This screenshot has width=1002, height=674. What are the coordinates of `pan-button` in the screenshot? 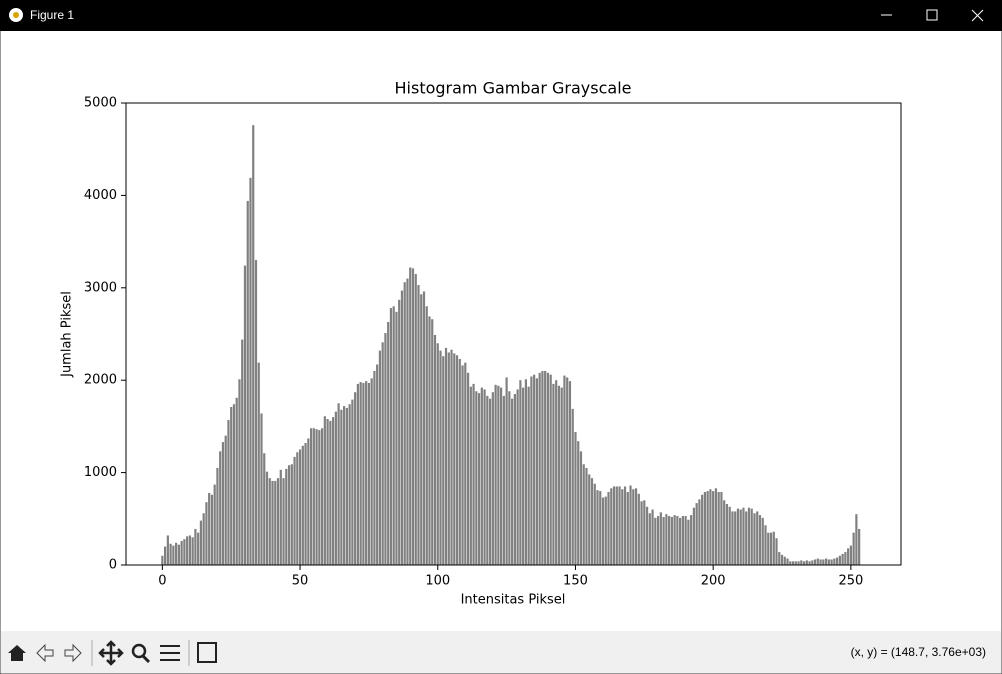 It's located at (111, 653).